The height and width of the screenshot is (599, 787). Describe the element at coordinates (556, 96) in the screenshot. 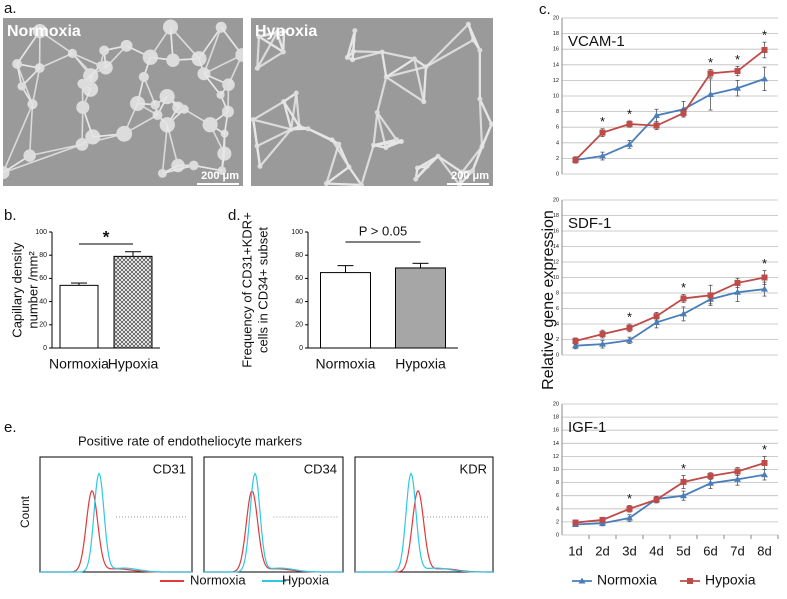

I see `y-tick-label: 10` at that location.